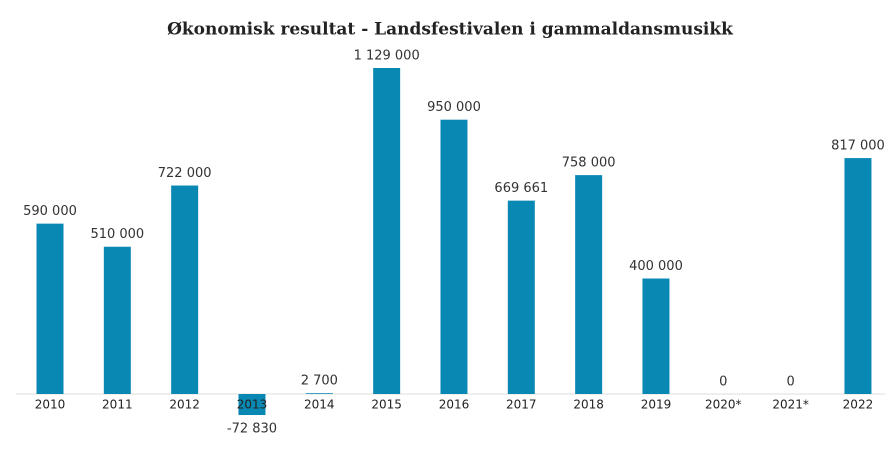 This screenshot has width=891, height=456. I want to click on x-tick-label: 2021*, so click(790, 405).